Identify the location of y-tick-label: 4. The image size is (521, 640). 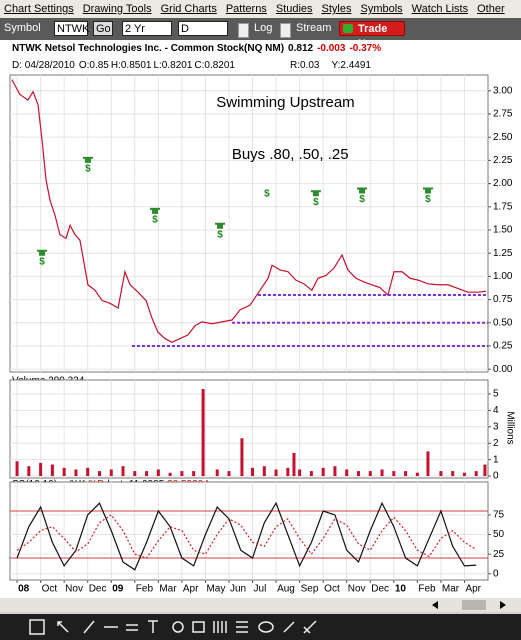
(496, 410).